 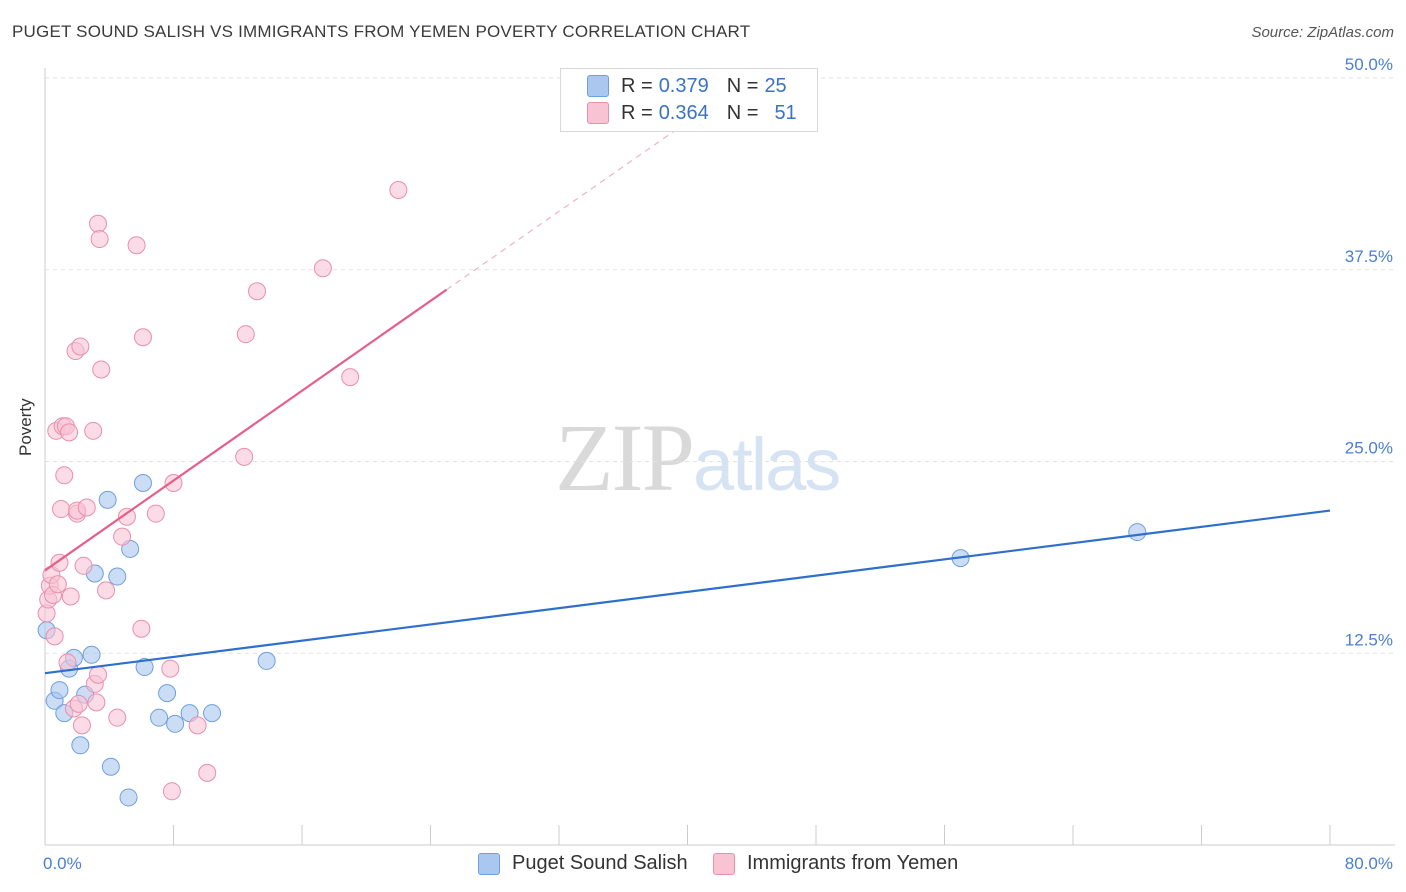 What do you see at coordinates (683, 85) in the screenshot?
I see `legend-r-value: 0.379` at bounding box center [683, 85].